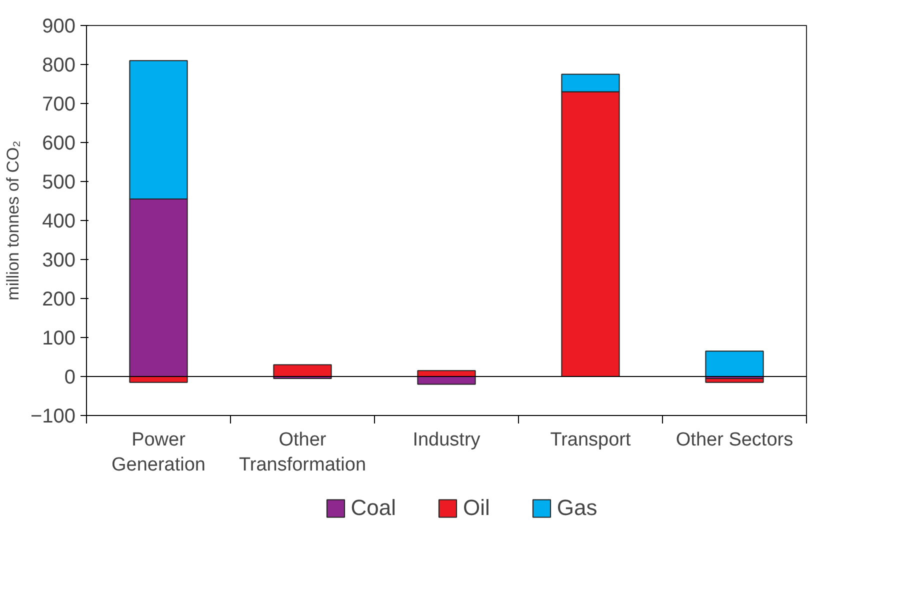  What do you see at coordinates (59, 143) in the screenshot?
I see `y-tick-label: 600` at bounding box center [59, 143].